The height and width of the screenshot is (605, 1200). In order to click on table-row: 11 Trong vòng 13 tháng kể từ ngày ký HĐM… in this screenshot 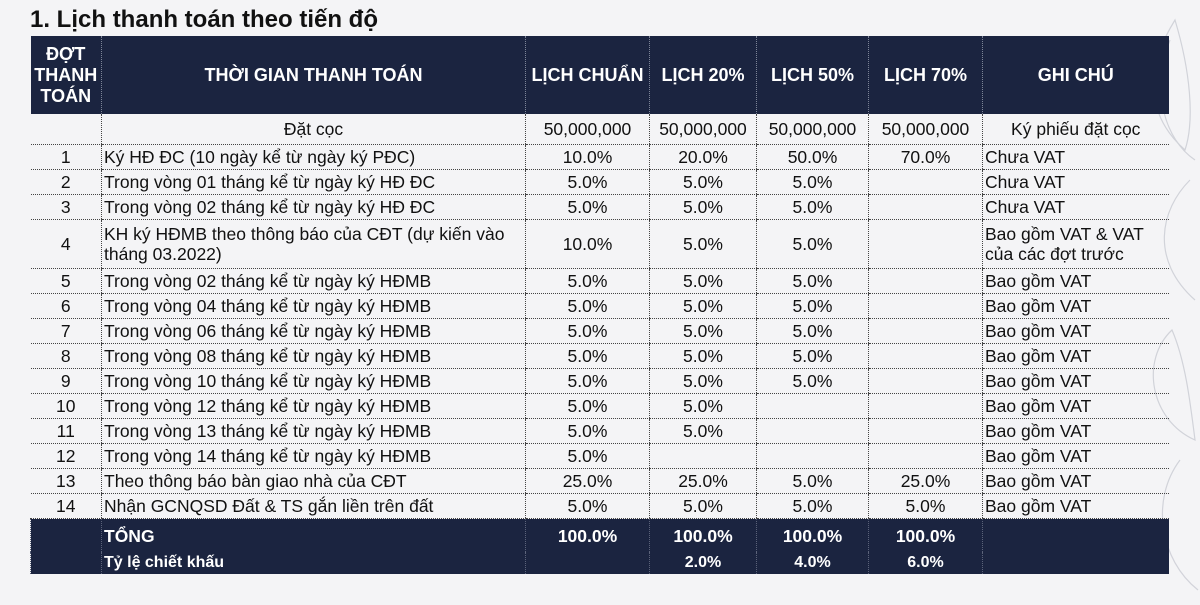, I will do `click(599, 431)`.